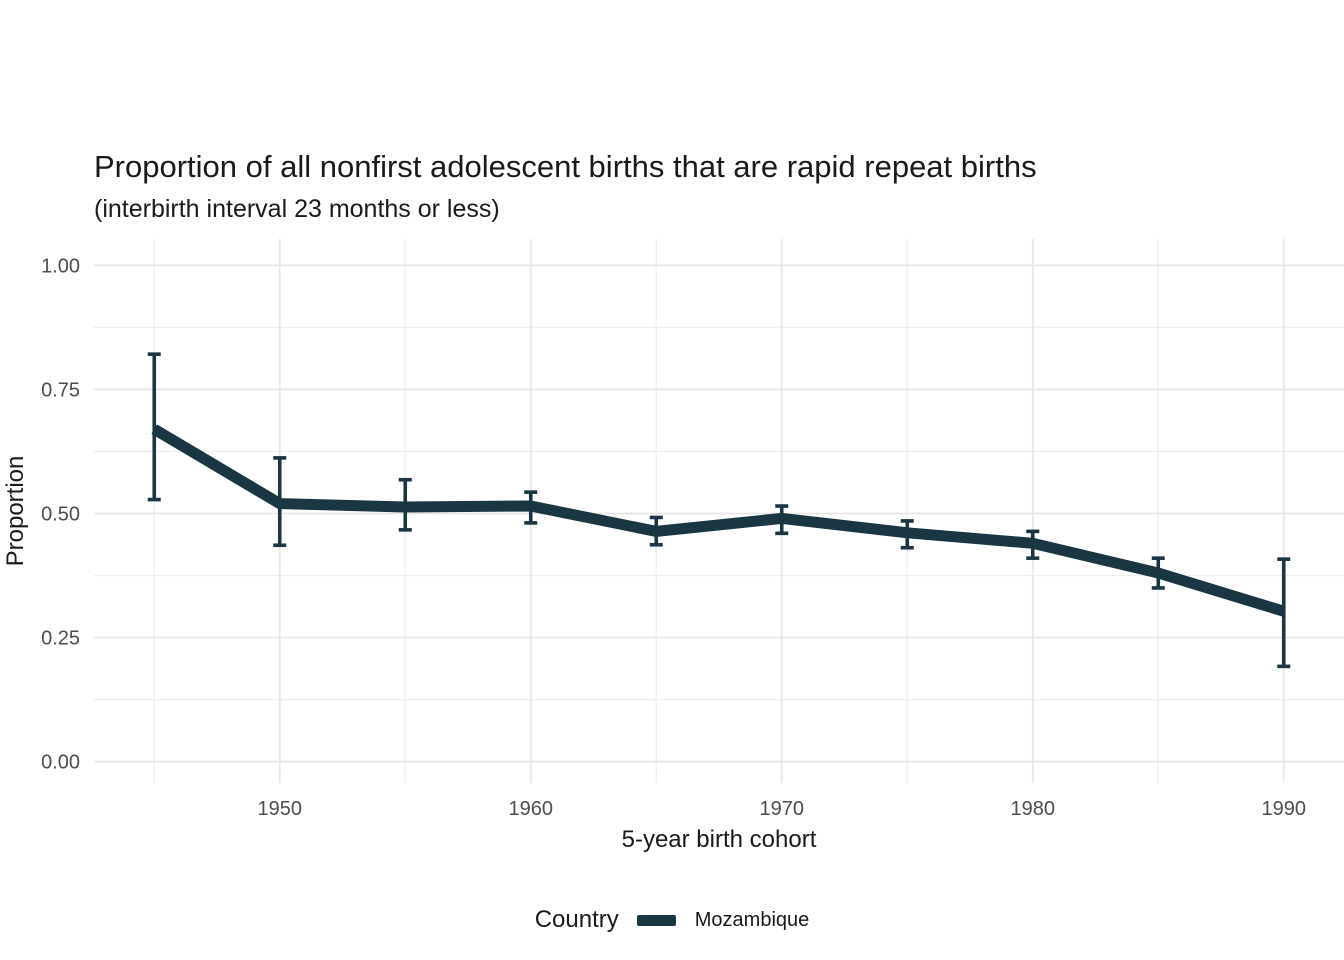 This screenshot has height=960, width=1344. What do you see at coordinates (719, 839) in the screenshot?
I see `x-axis-title: 5-year birth cohort` at bounding box center [719, 839].